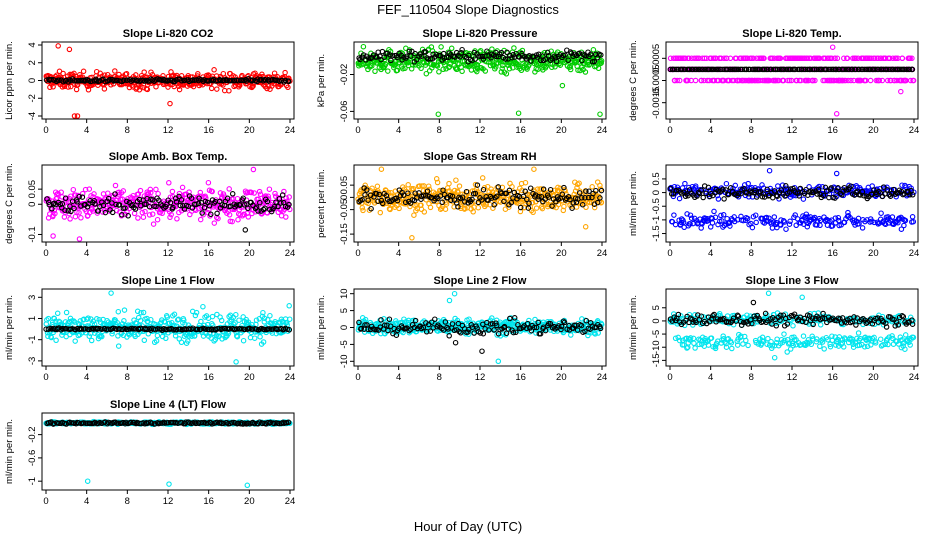  Describe the element at coordinates (439, 130) in the screenshot. I see `x-tick-label: 8` at that location.